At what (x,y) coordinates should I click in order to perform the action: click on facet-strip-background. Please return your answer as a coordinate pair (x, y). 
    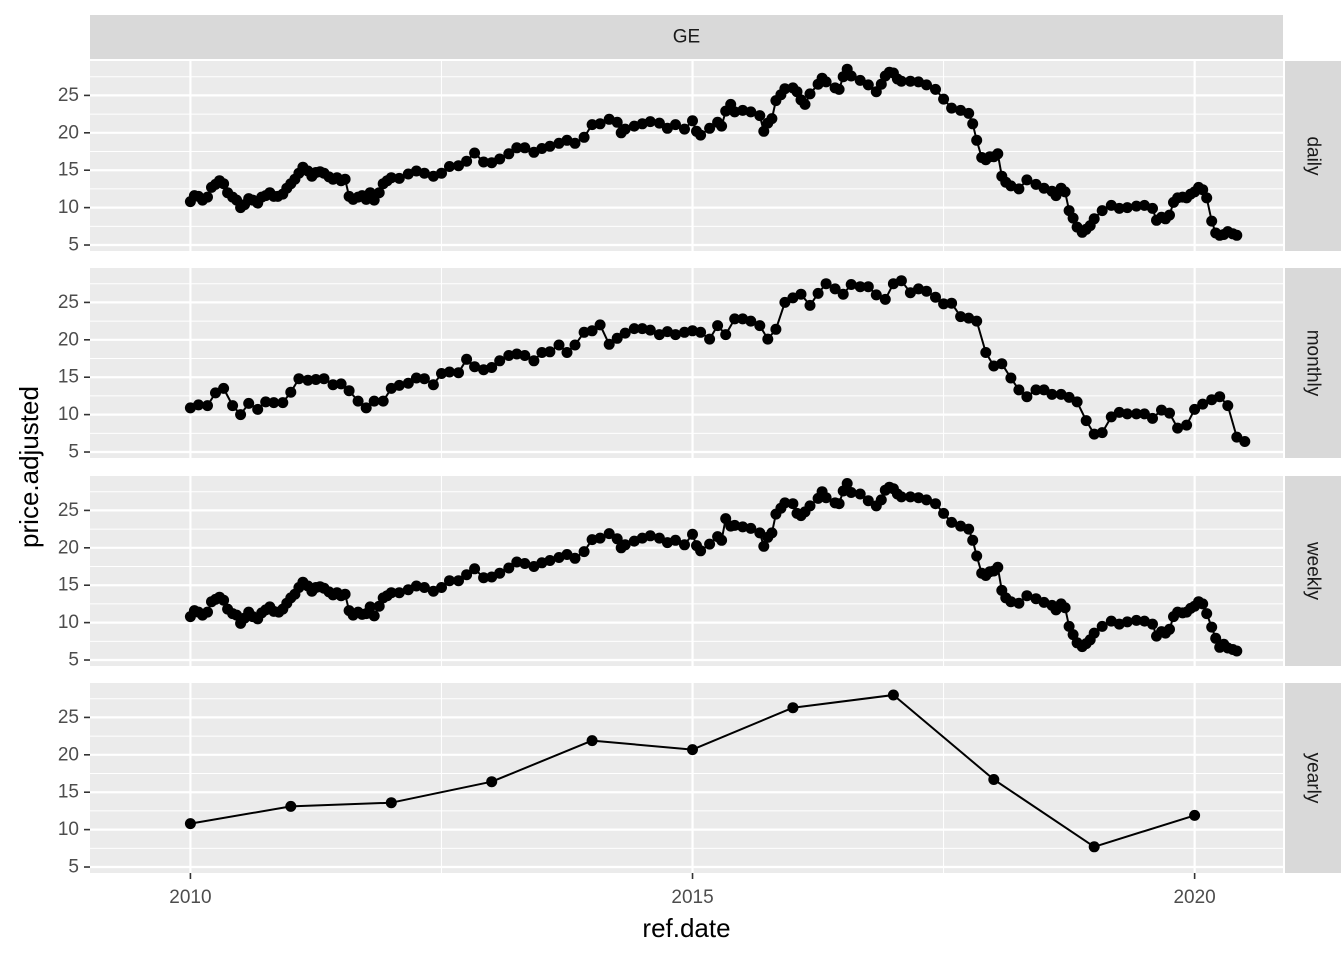
    Looking at the image, I should click on (1313, 156).